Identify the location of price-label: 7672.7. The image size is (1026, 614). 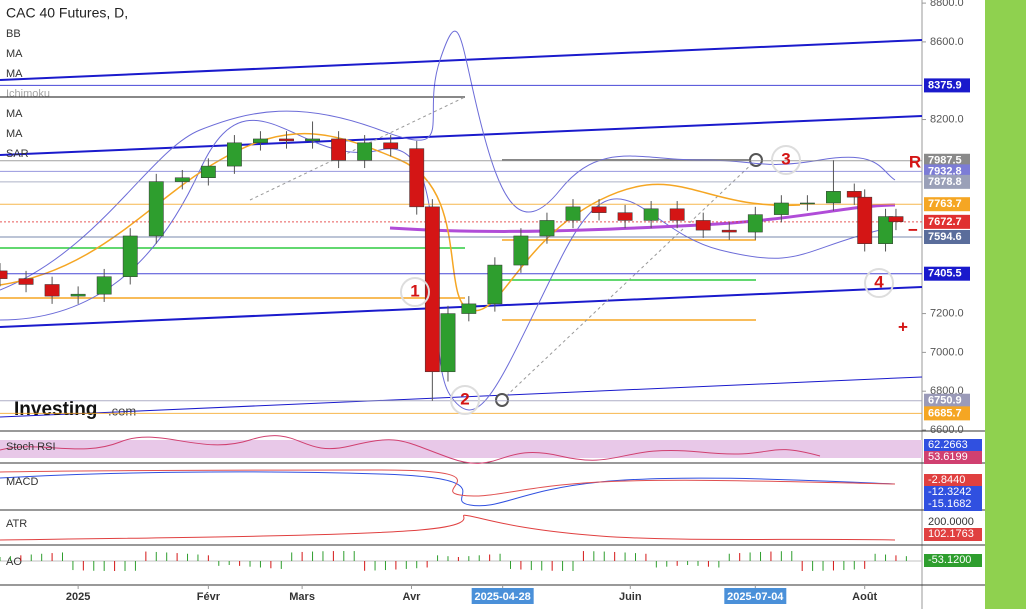
(945, 222).